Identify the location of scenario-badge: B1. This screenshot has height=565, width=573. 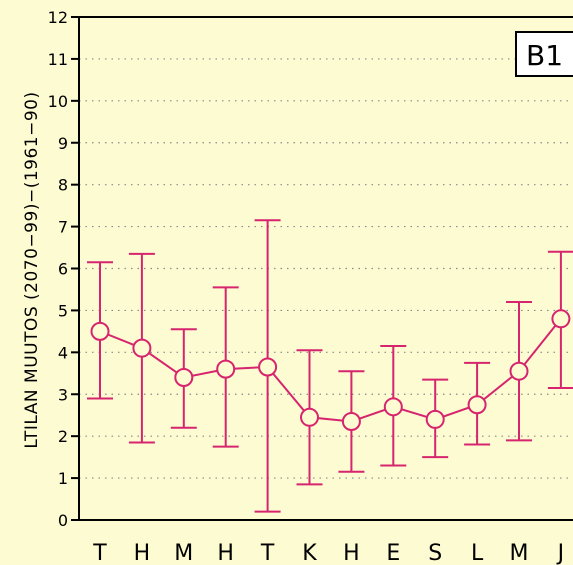
(544, 54).